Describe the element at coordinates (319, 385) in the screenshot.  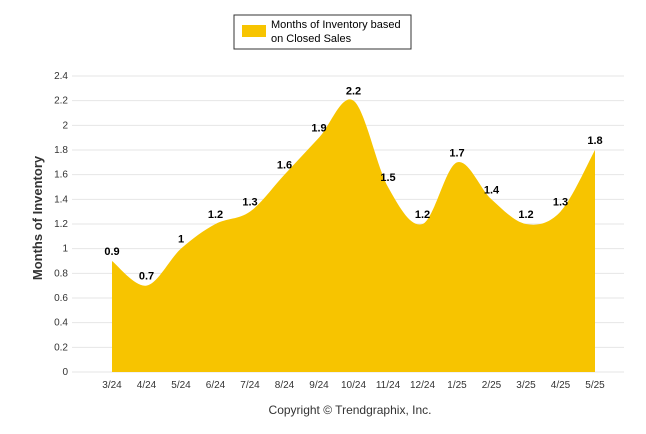
I see `x-tick-label: 9/24` at that location.